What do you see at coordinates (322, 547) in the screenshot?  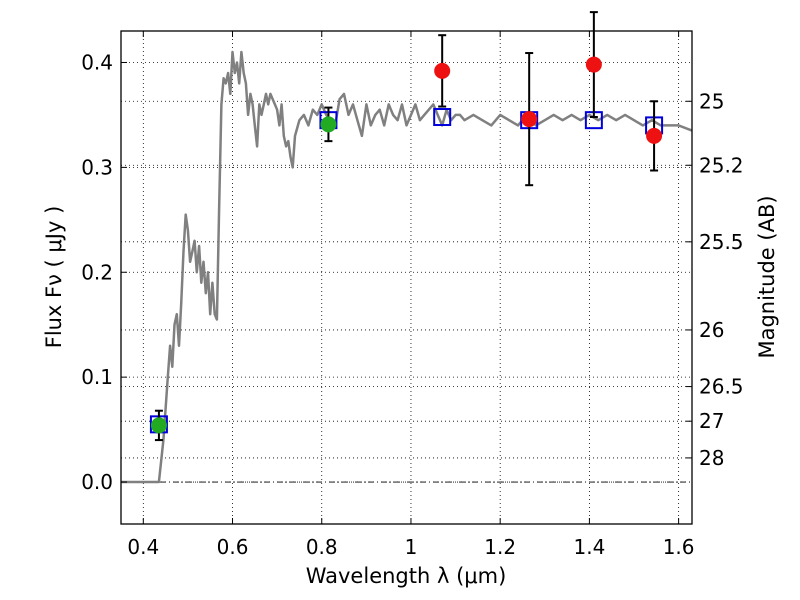 I see `x-tick-label: 0.8` at bounding box center [322, 547].